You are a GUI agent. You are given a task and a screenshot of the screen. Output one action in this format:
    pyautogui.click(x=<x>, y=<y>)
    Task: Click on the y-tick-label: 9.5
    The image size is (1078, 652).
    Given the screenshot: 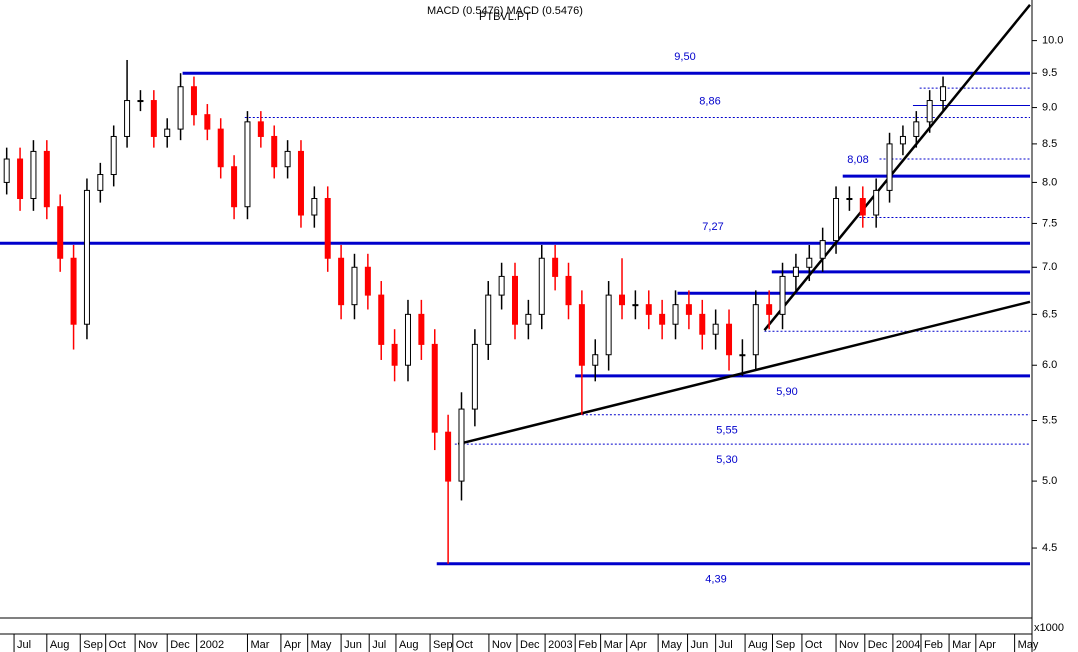 What is the action you would take?
    pyautogui.click(x=1049, y=73)
    